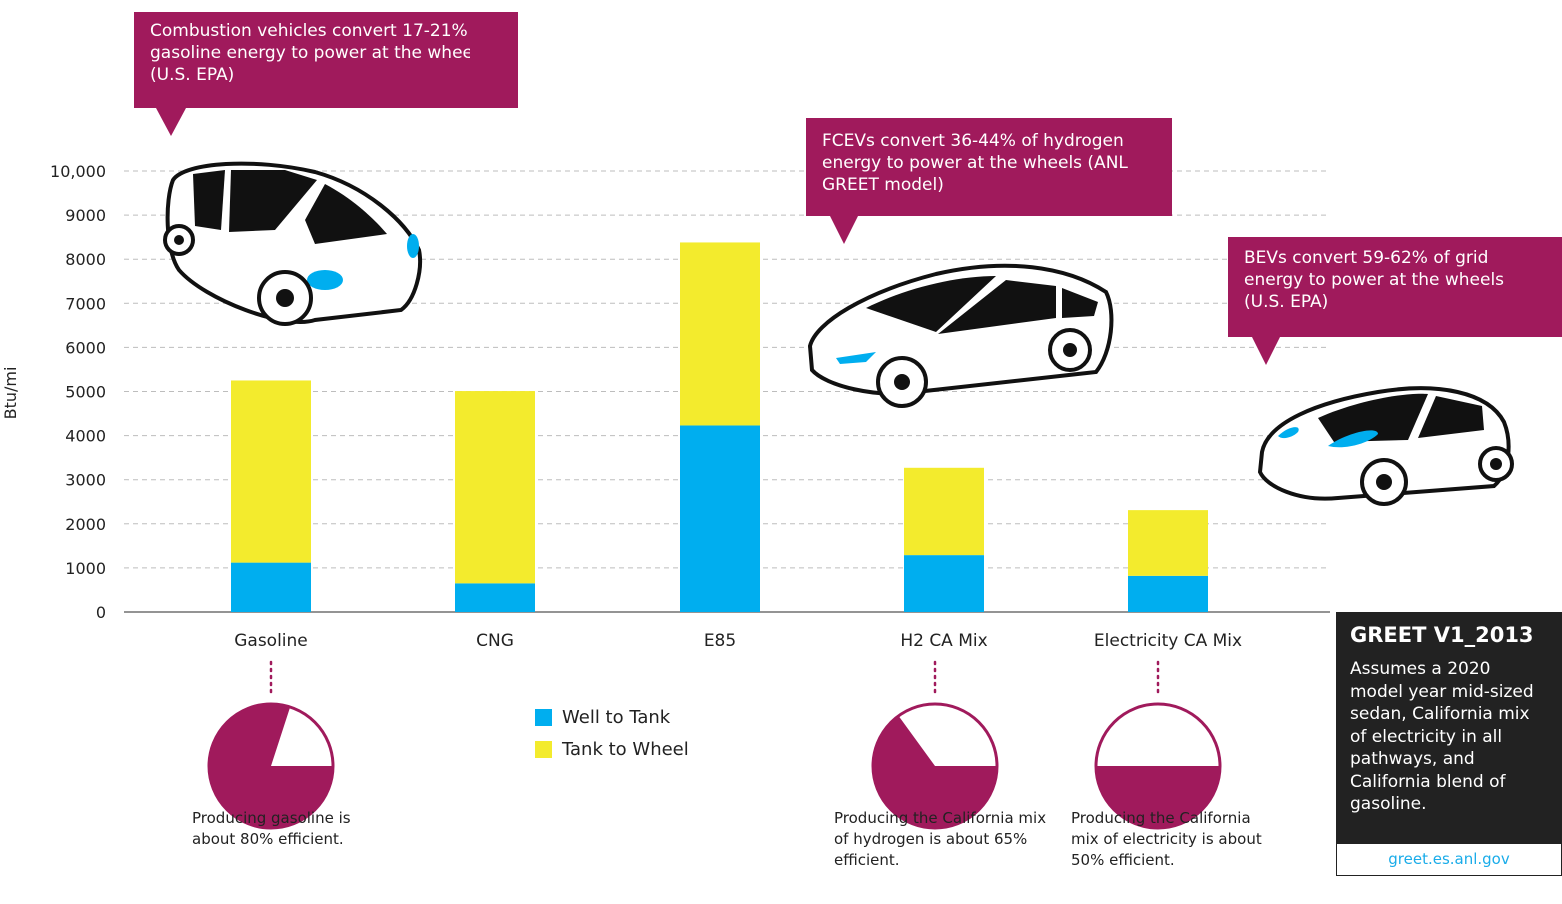 Image resolution: width=1562 pixels, height=904 pixels. What do you see at coordinates (1266, 351) in the screenshot?
I see `callout-bev-tail` at bounding box center [1266, 351].